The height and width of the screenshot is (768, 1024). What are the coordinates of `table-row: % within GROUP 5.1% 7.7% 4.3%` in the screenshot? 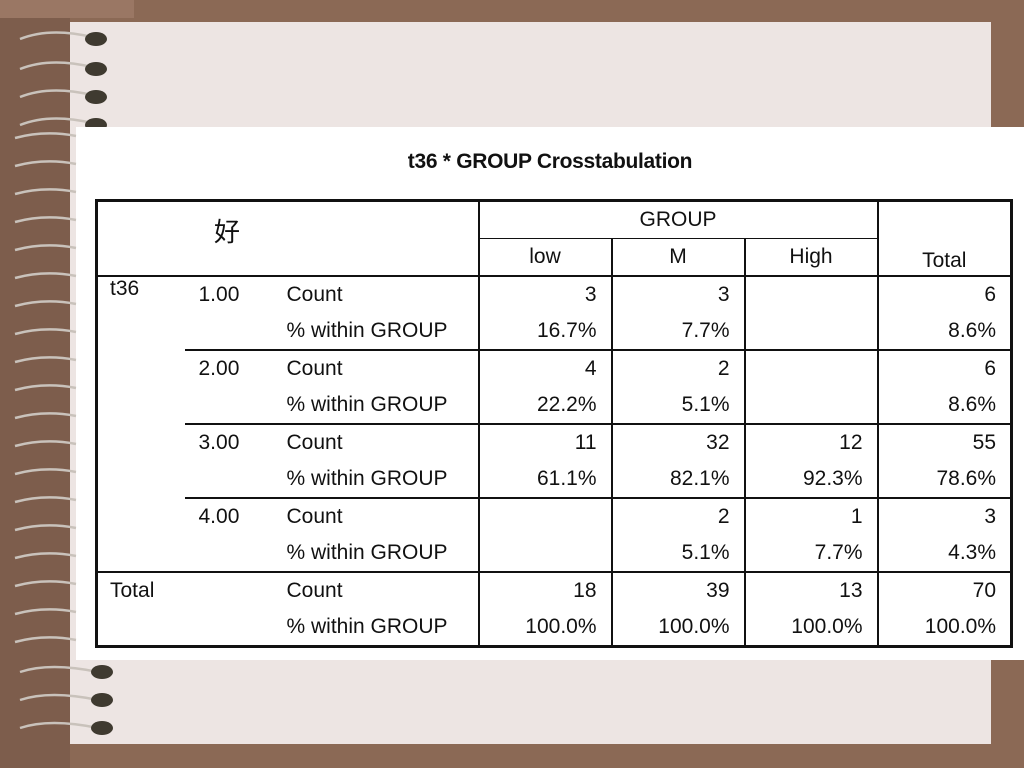 It's located at (554, 553).